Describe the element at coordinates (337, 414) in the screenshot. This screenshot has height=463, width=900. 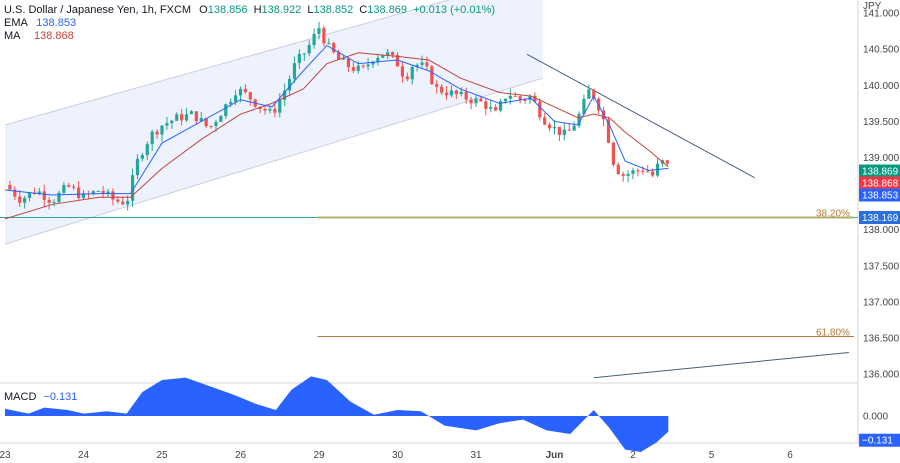
I see `macd-area` at that location.